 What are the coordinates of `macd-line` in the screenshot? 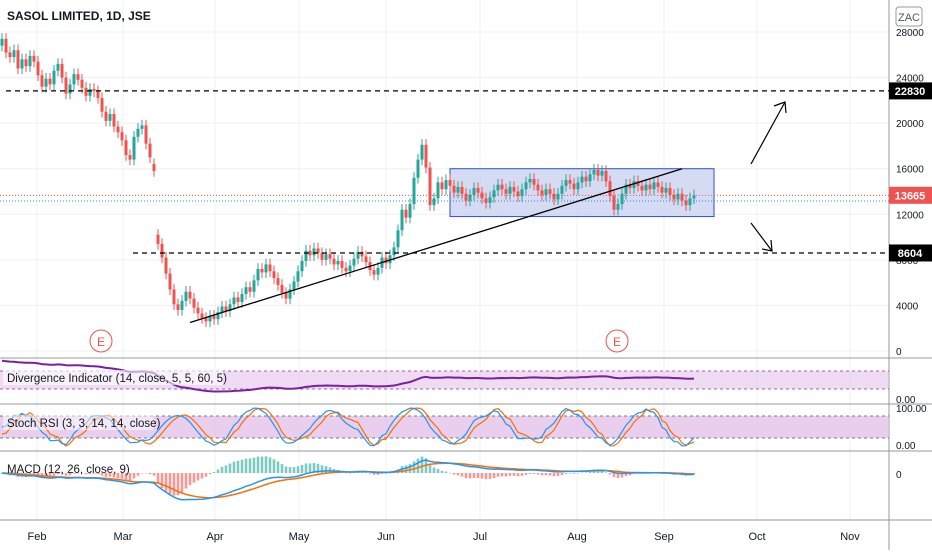 It's located at (348, 480).